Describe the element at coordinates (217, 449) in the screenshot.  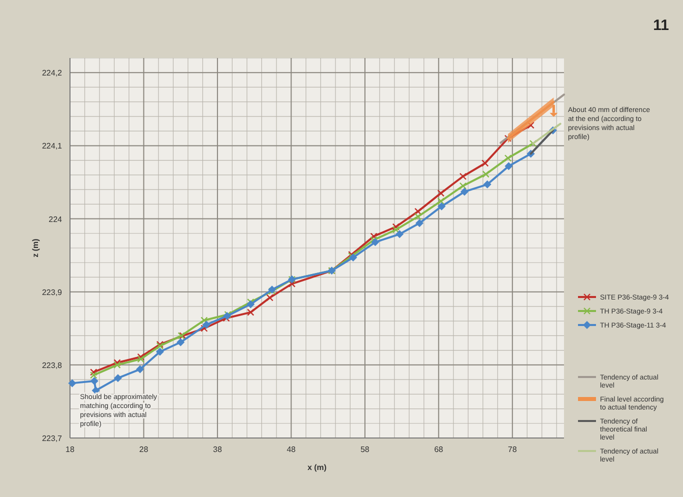
I see `x-tick-label: 38` at that location.